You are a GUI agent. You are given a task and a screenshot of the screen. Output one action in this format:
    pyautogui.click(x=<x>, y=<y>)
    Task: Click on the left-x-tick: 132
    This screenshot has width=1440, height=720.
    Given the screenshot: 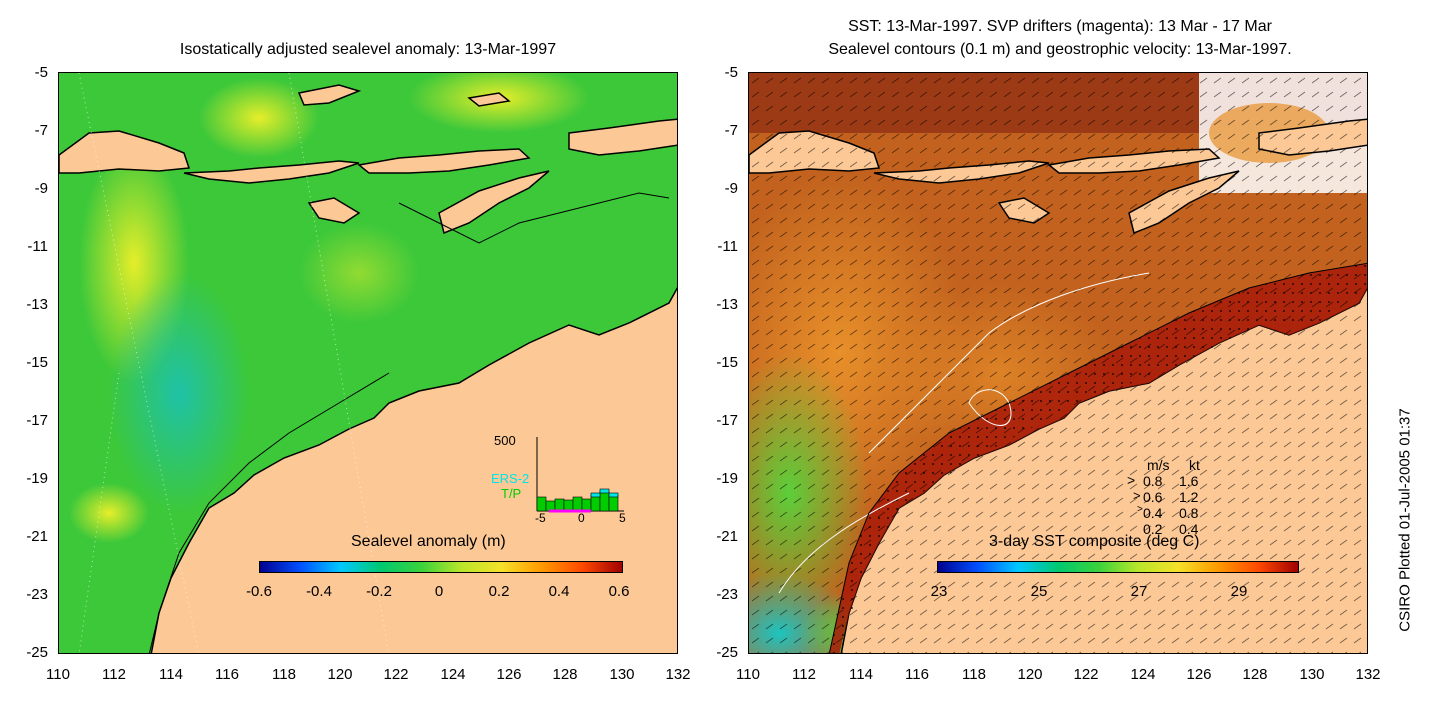 What is the action you would take?
    pyautogui.click(x=678, y=674)
    